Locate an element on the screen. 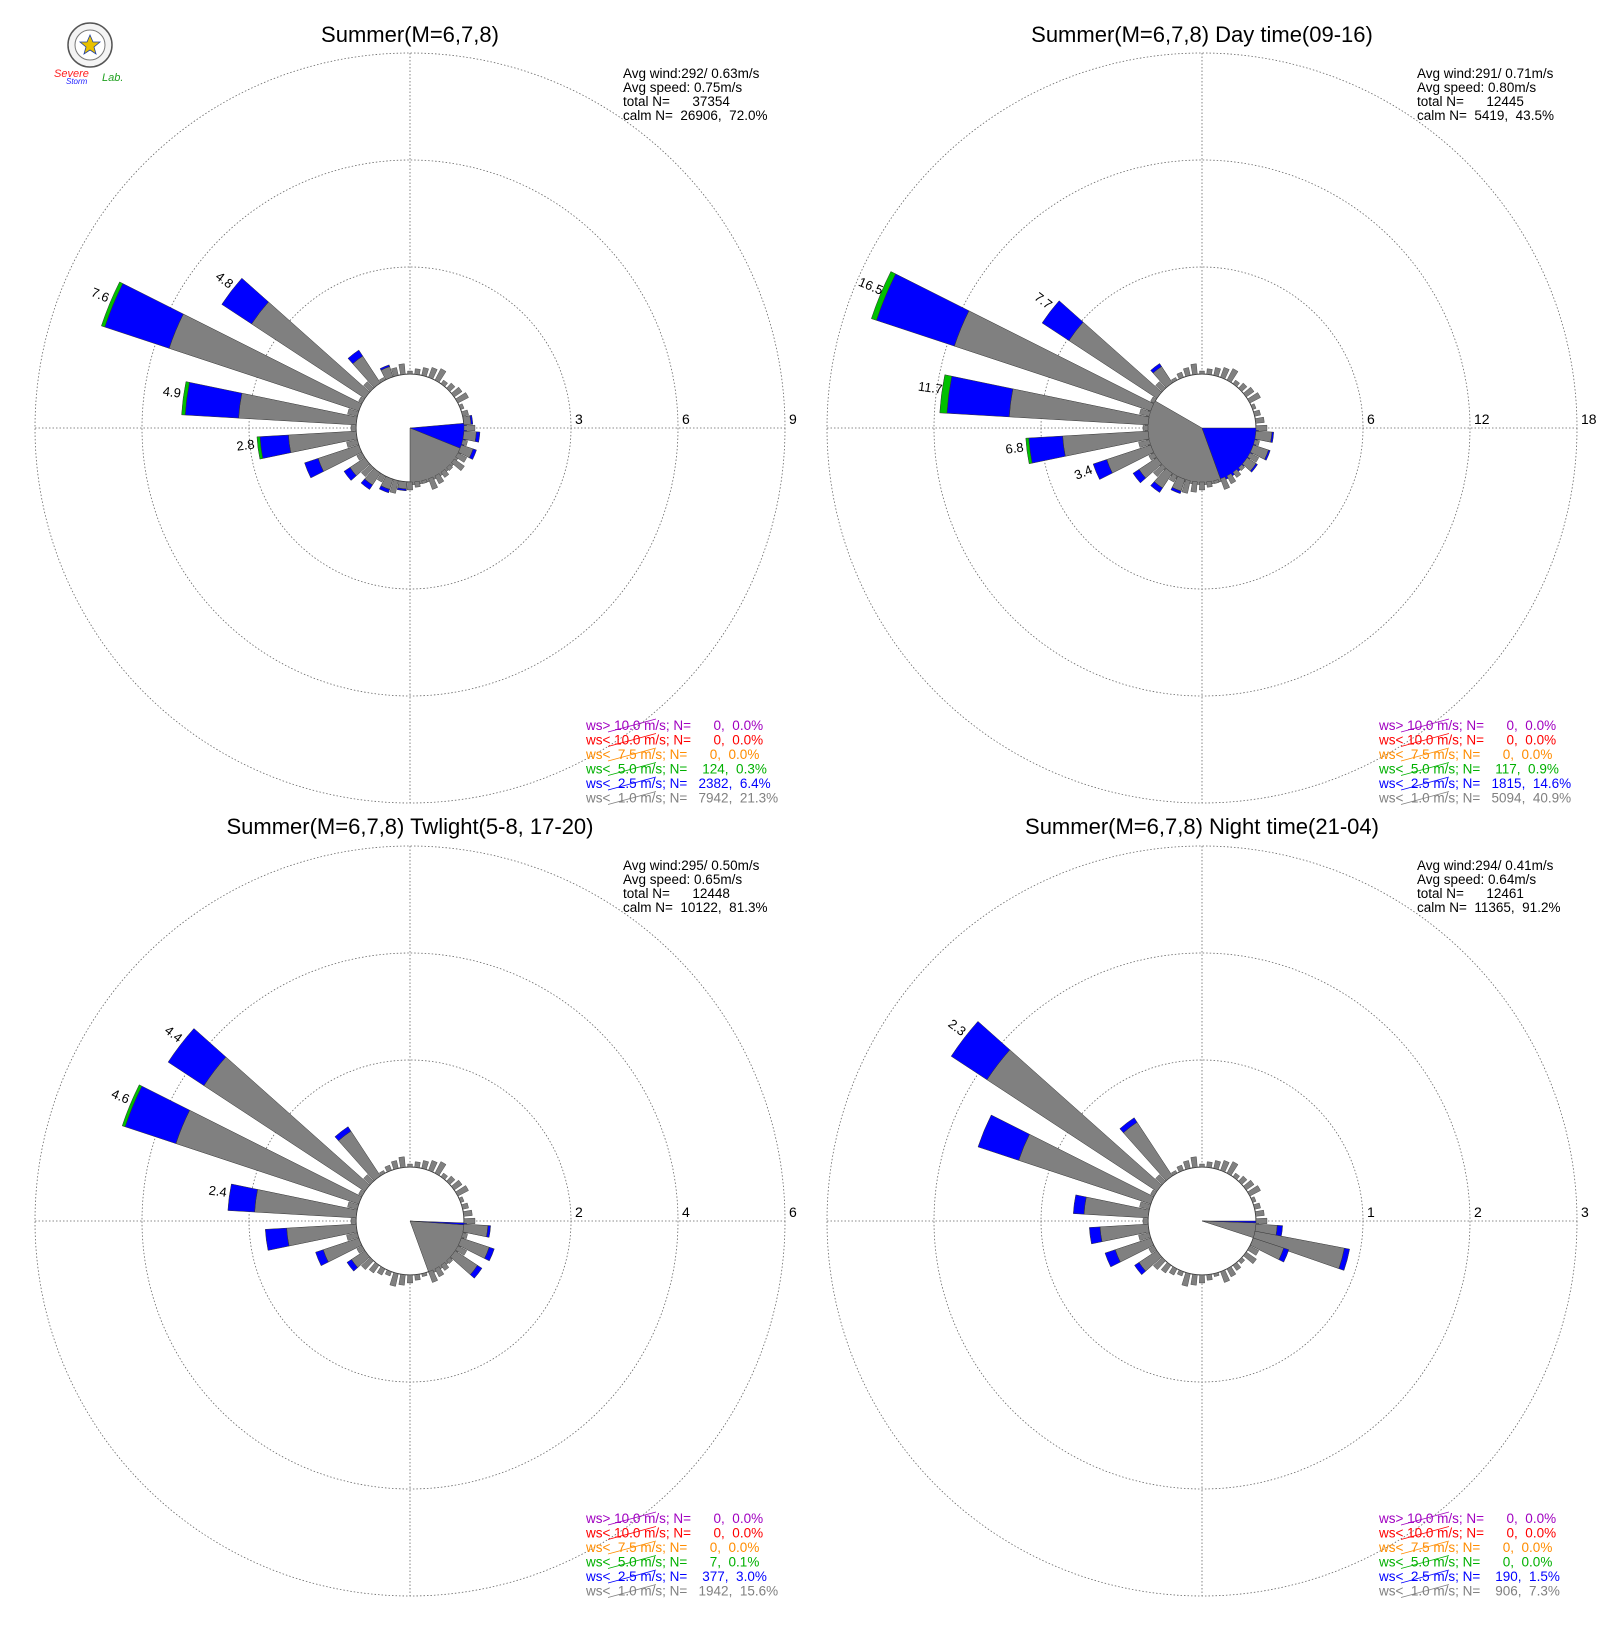 The height and width of the screenshot is (1640, 1620). logo-text-lab: Lab. is located at coordinates (112, 78).